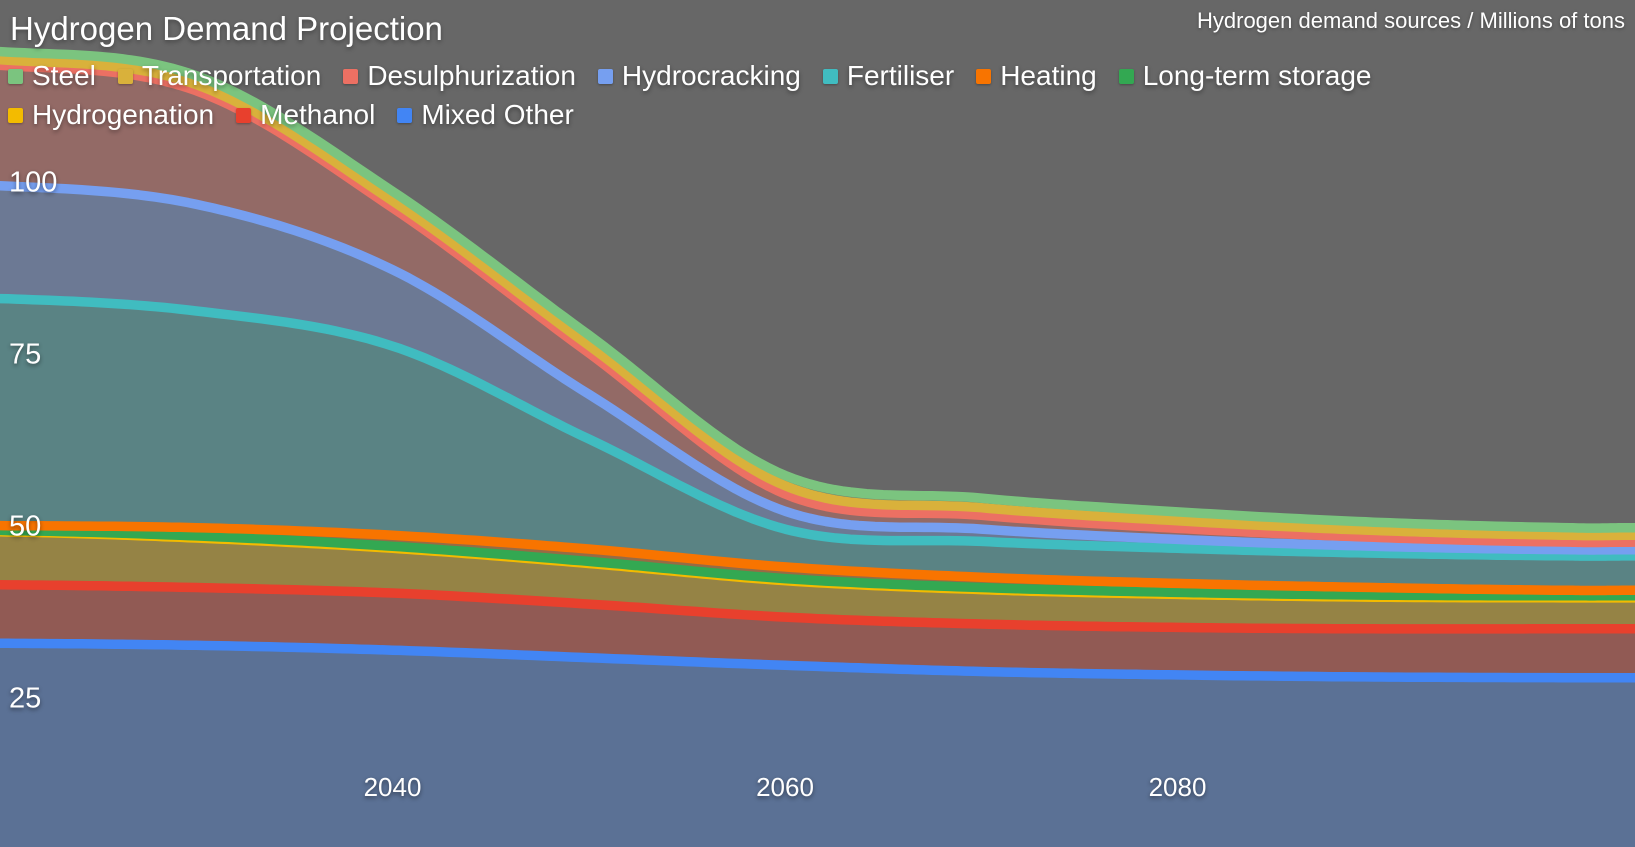 This screenshot has width=1635, height=847. I want to click on legend-label: Transportation, so click(231, 75).